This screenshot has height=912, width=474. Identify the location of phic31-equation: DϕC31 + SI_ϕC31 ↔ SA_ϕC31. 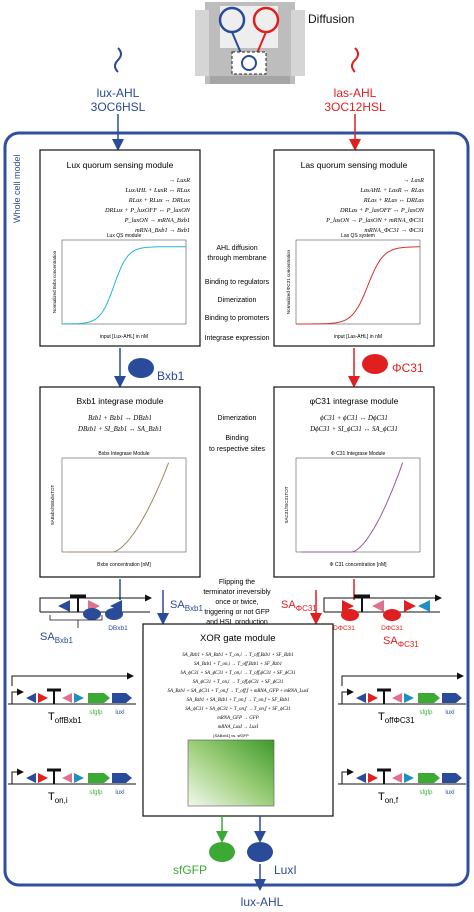
(353, 429).